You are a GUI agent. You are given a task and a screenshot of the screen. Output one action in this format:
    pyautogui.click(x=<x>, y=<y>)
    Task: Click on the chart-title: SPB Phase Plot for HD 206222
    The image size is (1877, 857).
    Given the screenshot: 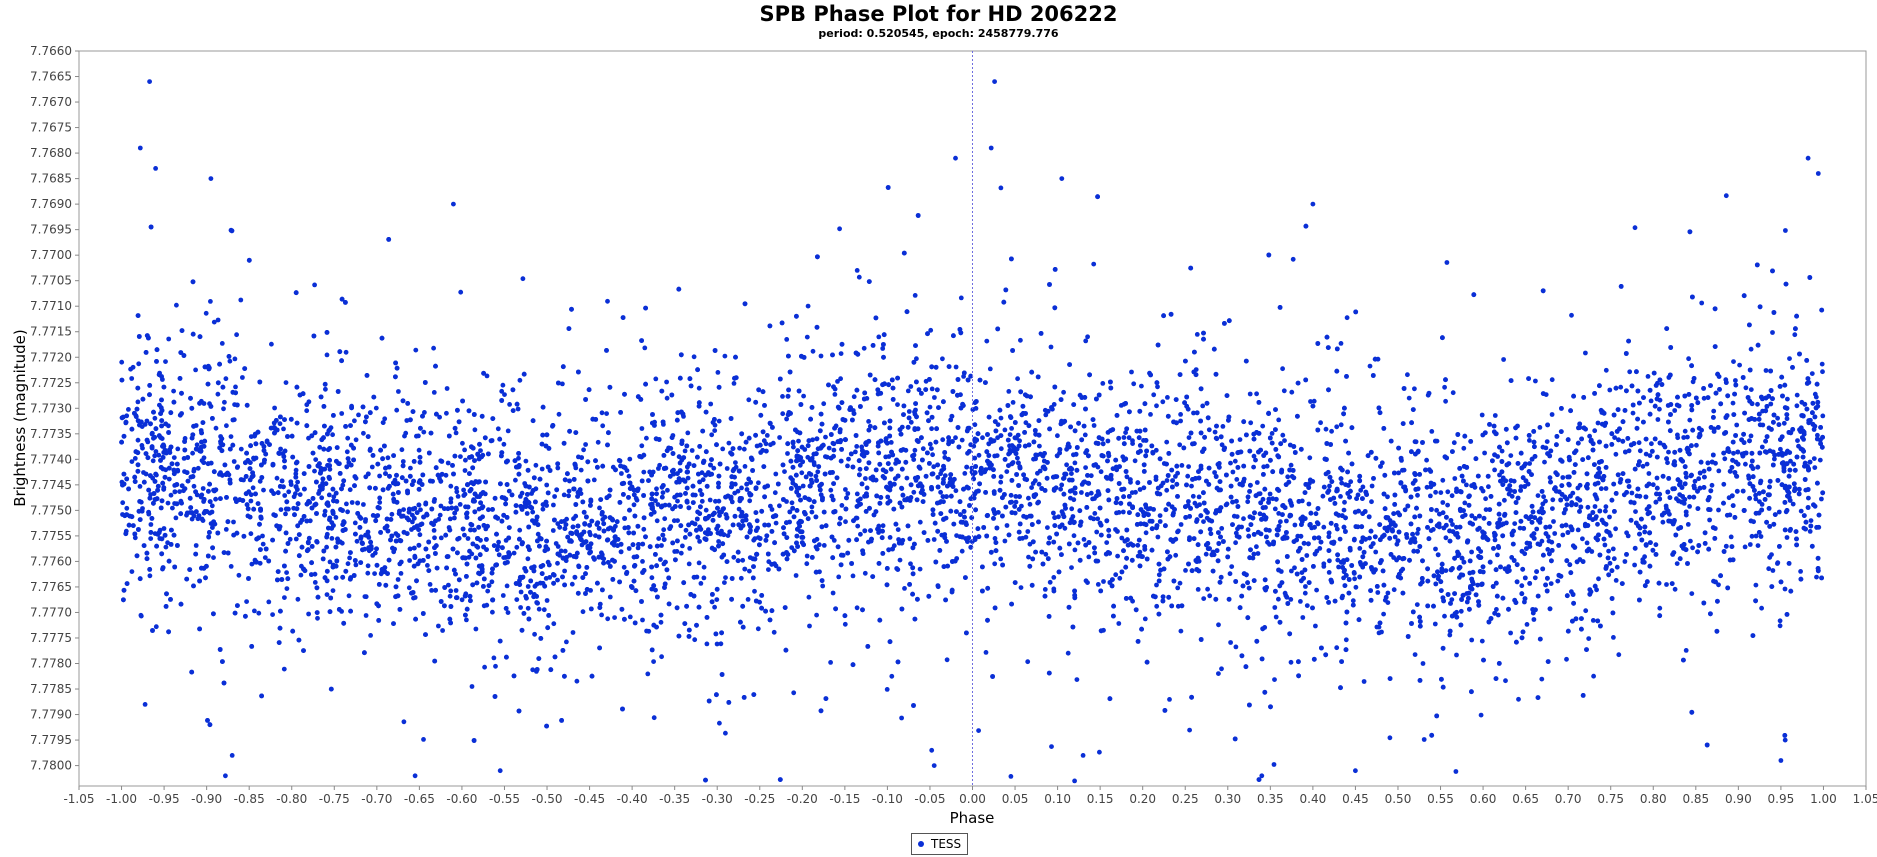 What is the action you would take?
    pyautogui.click(x=938, y=14)
    